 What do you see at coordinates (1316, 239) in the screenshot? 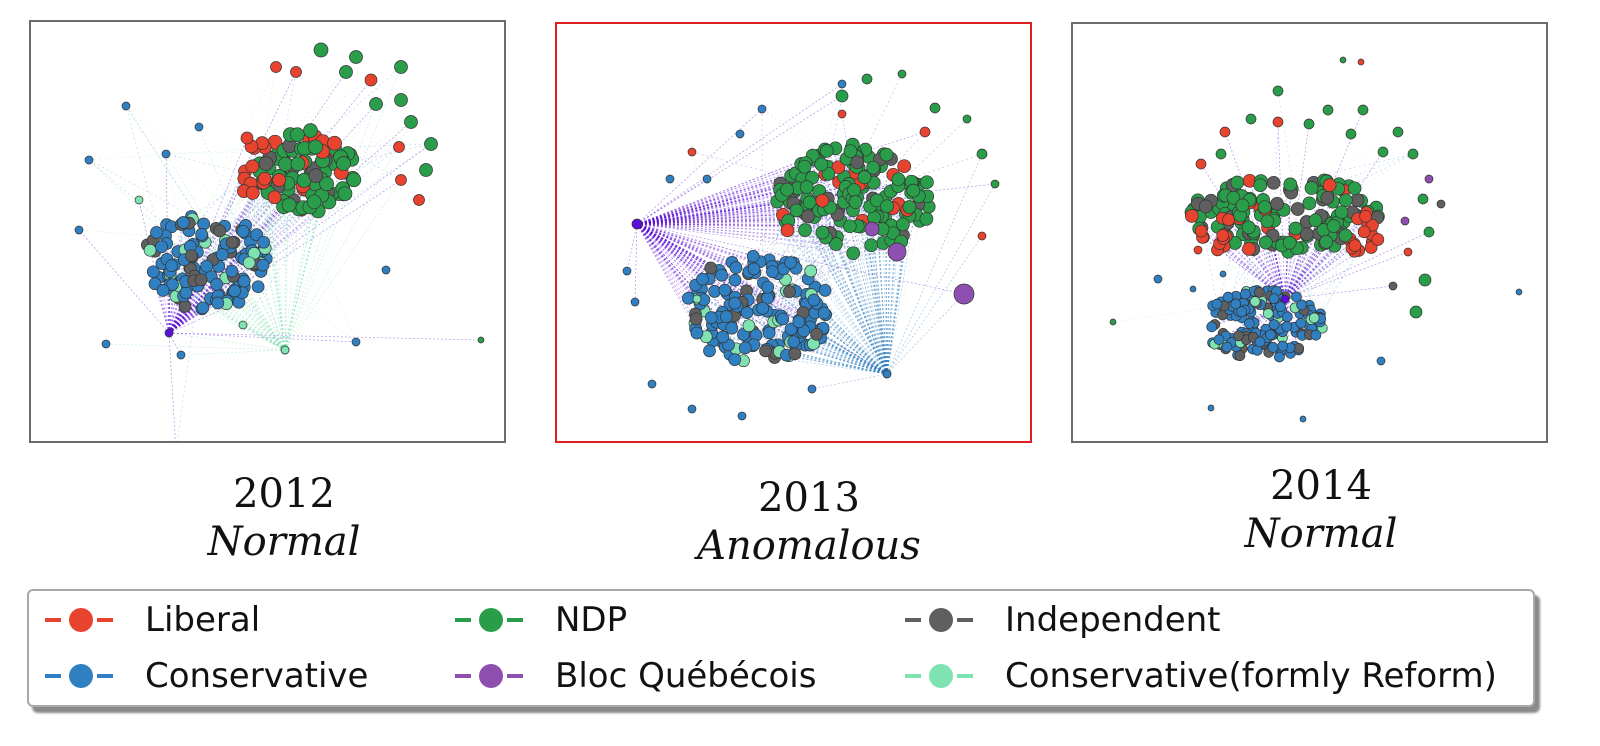
I see `network-graph-2014` at bounding box center [1316, 239].